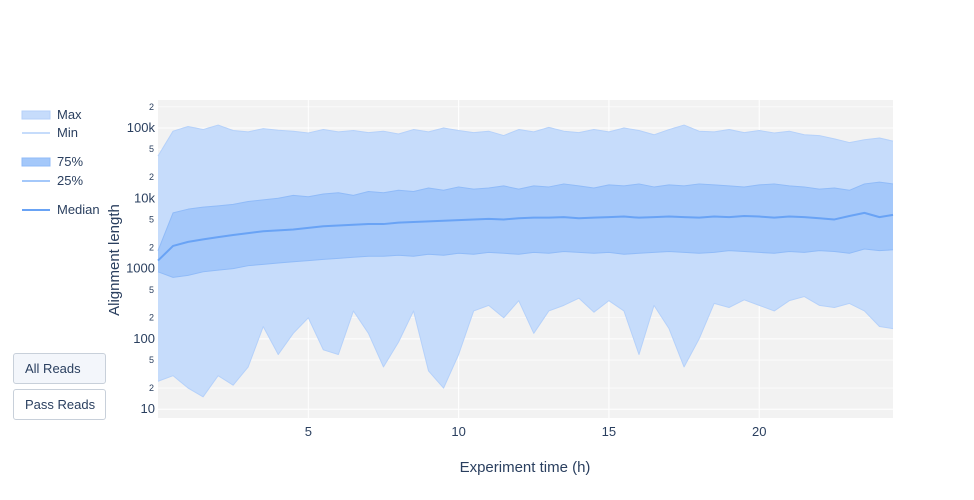  Describe the element at coordinates (148, 408) in the screenshot. I see `y-tick-label: 10` at that location.